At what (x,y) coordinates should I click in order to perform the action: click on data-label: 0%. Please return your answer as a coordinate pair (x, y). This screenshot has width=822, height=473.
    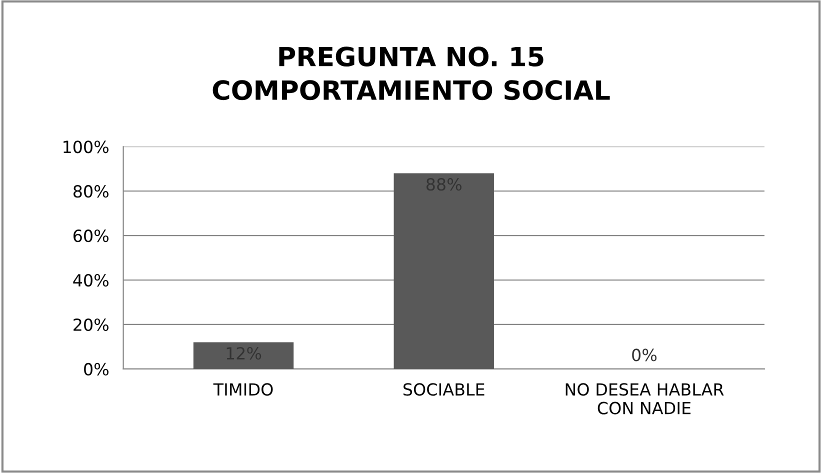
    Looking at the image, I should click on (644, 355).